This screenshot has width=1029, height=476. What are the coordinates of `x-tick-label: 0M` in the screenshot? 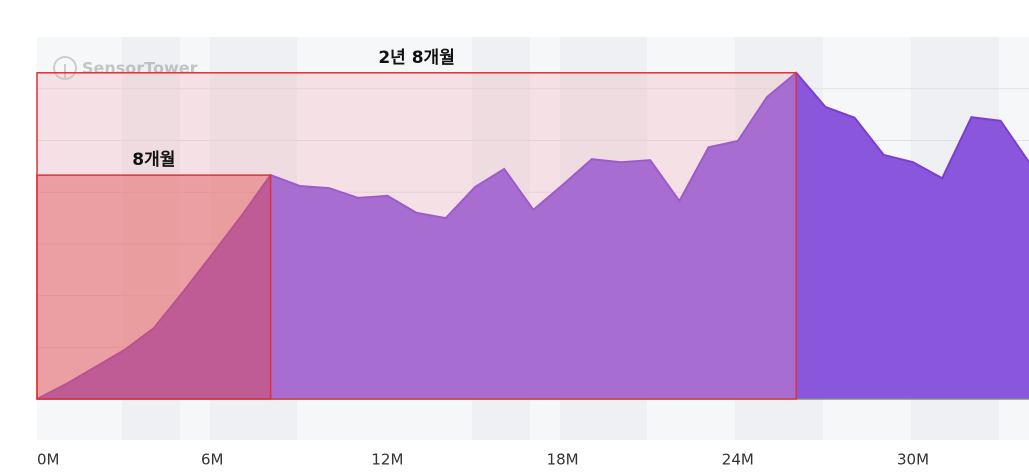 It's located at (48, 460).